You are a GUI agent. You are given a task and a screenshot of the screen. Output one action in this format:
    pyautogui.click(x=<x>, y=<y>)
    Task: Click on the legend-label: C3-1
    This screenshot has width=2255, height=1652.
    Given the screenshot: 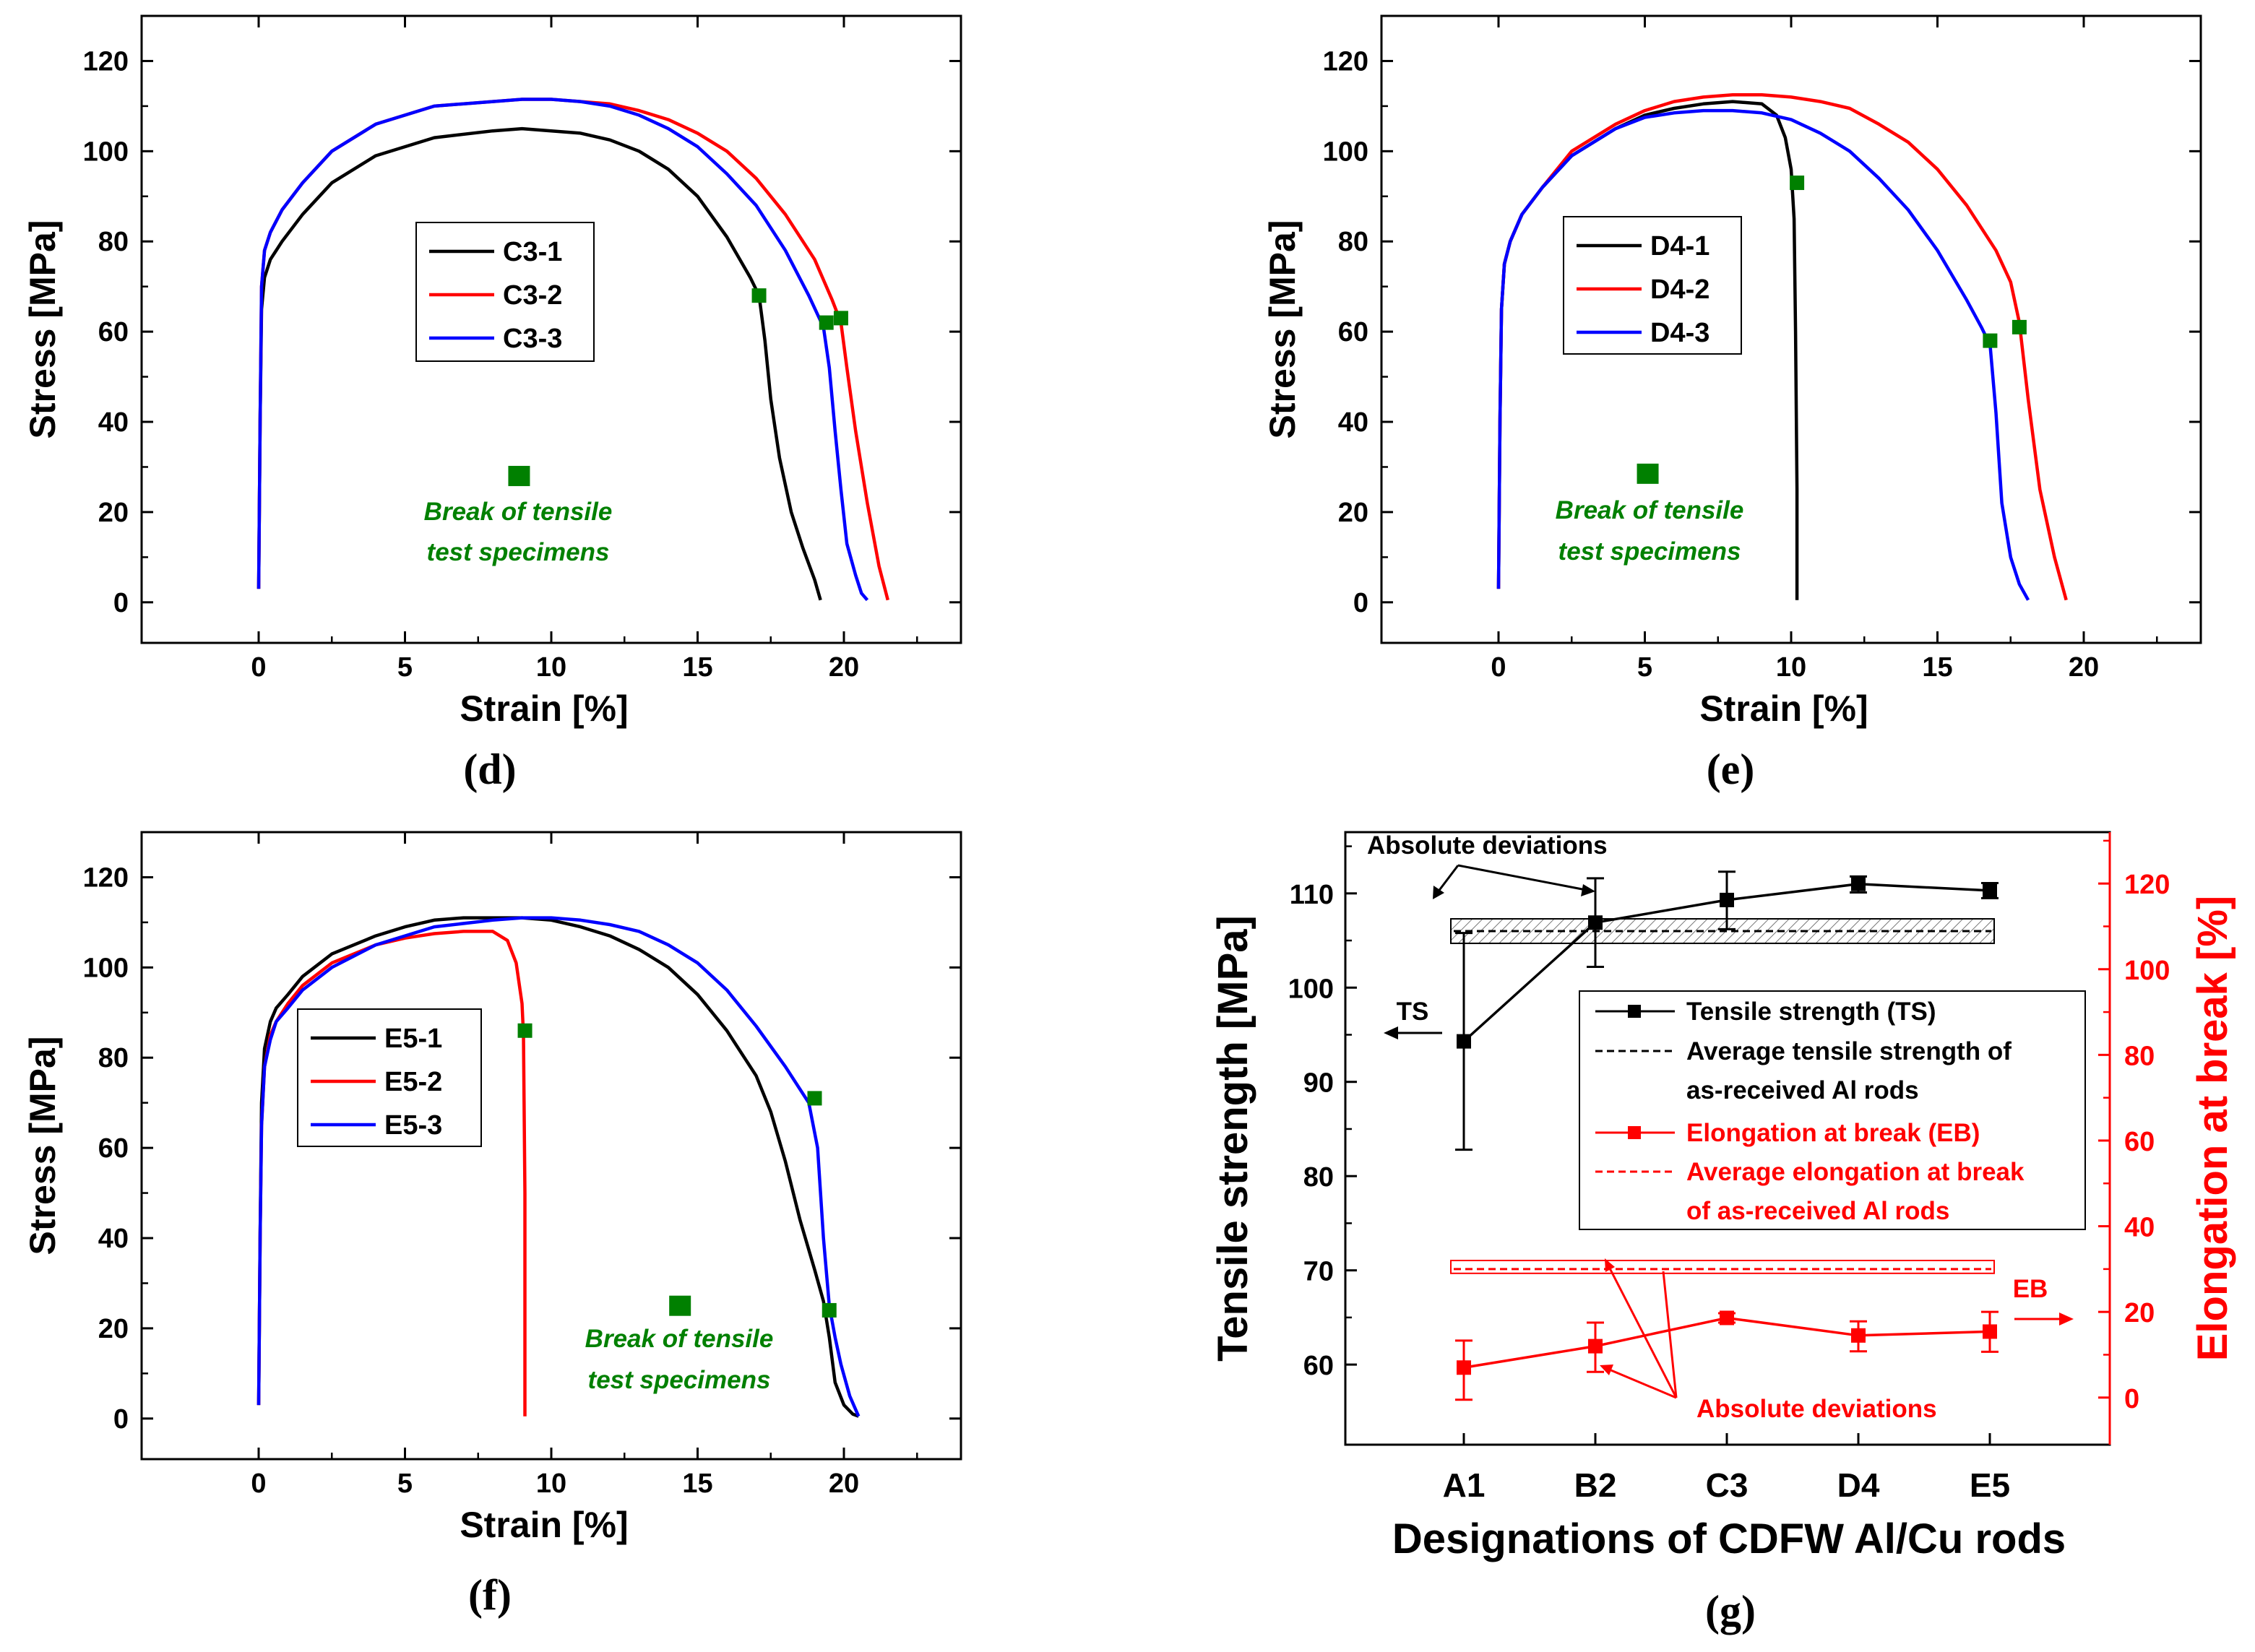 What is the action you would take?
    pyautogui.click(x=532, y=252)
    